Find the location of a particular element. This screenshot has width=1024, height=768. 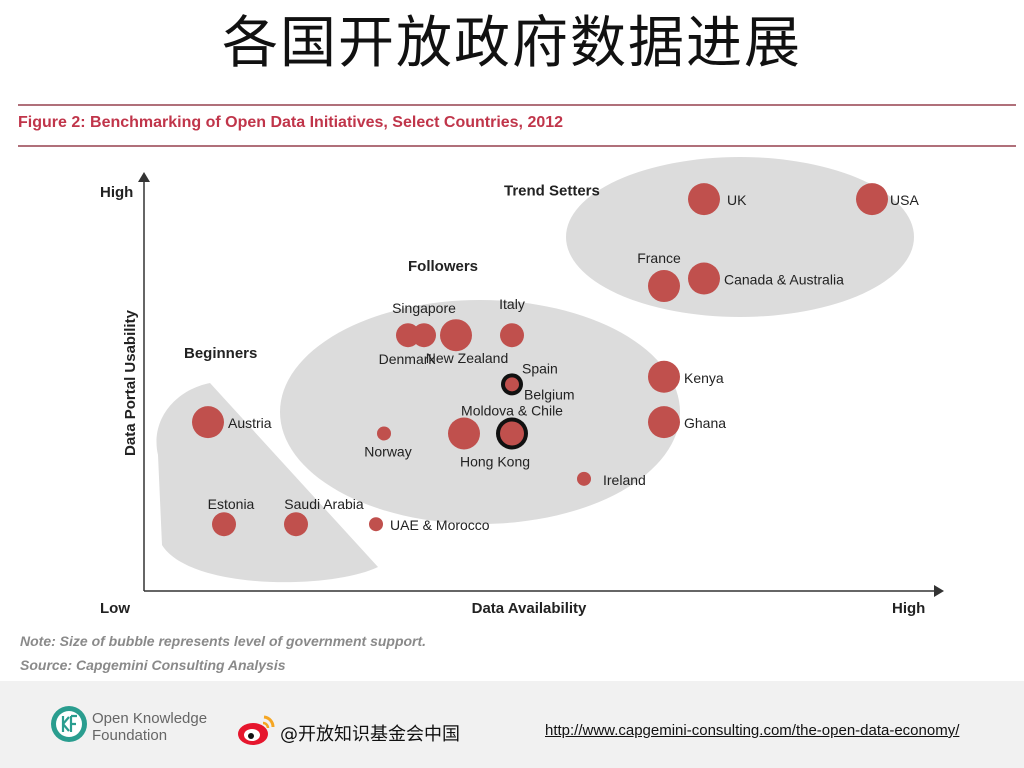

point-label-canada-australia: Canada & Australia is located at coordinates (784, 280).